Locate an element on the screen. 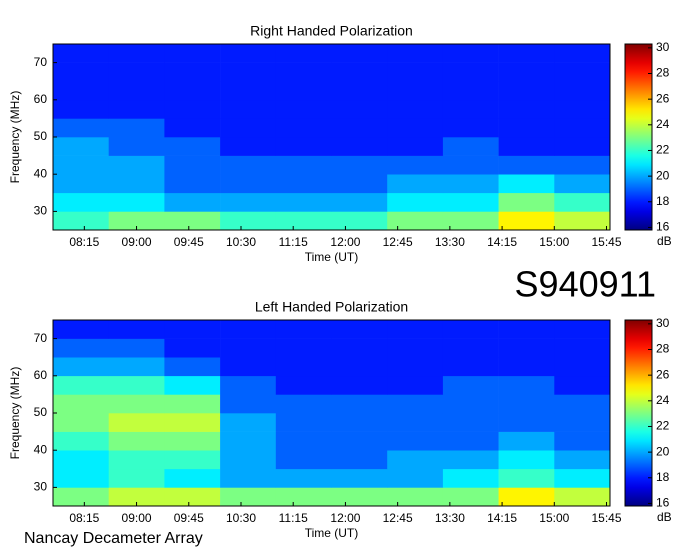  colorbar-tick-label: 16 is located at coordinates (663, 227).